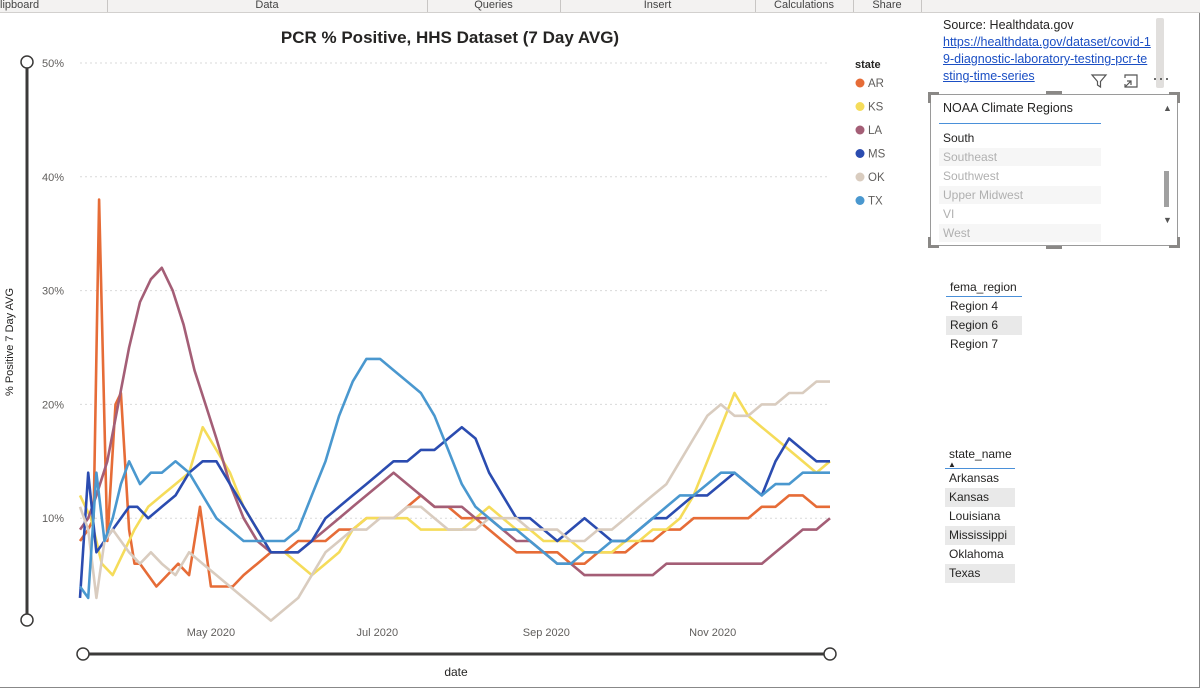  I want to click on slicer-title: NOAA Climate Regions, so click(1008, 108).